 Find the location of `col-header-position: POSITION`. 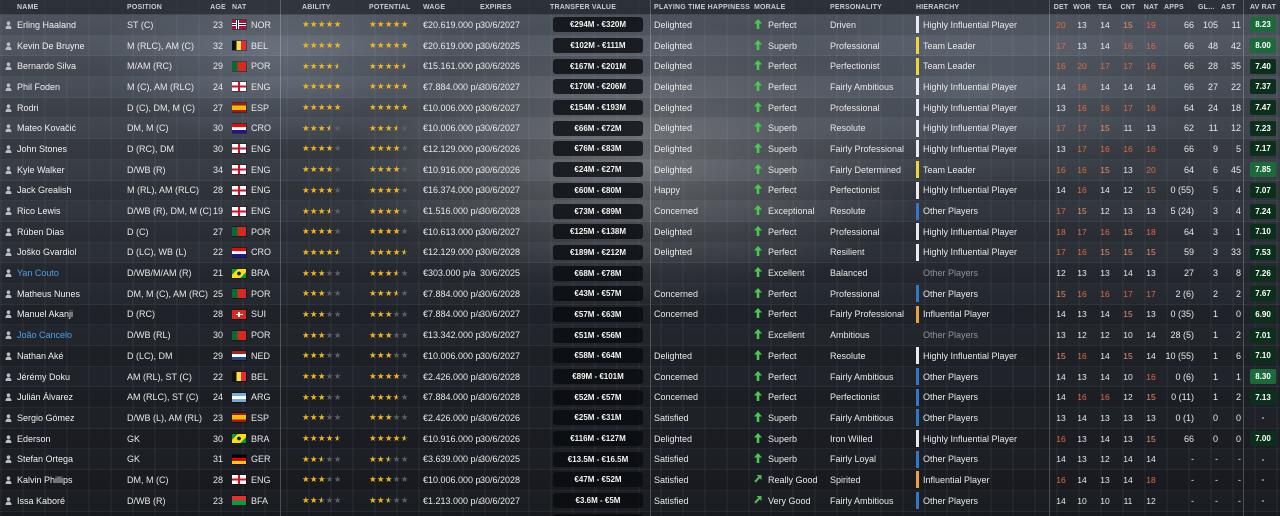

col-header-position: POSITION is located at coordinates (145, 7).